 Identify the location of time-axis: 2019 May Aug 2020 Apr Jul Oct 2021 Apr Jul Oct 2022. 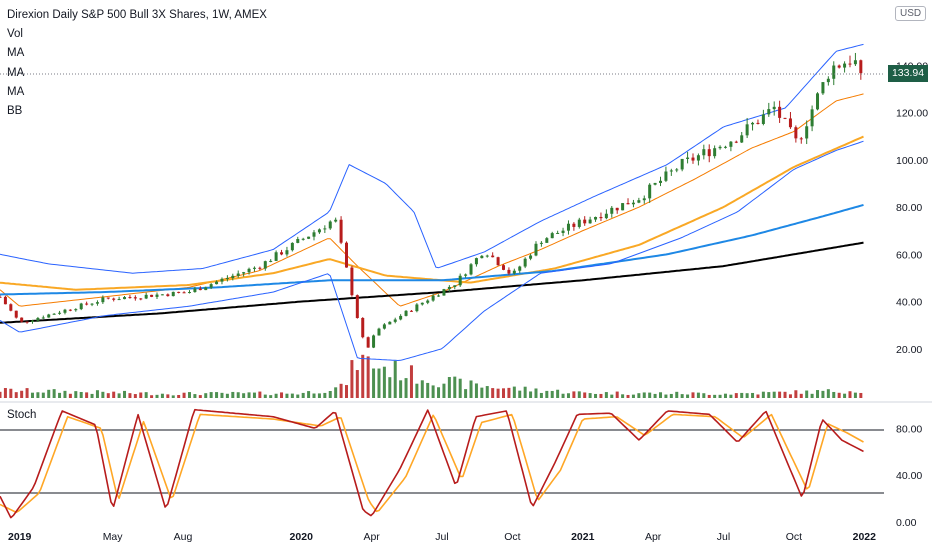
(442, 537).